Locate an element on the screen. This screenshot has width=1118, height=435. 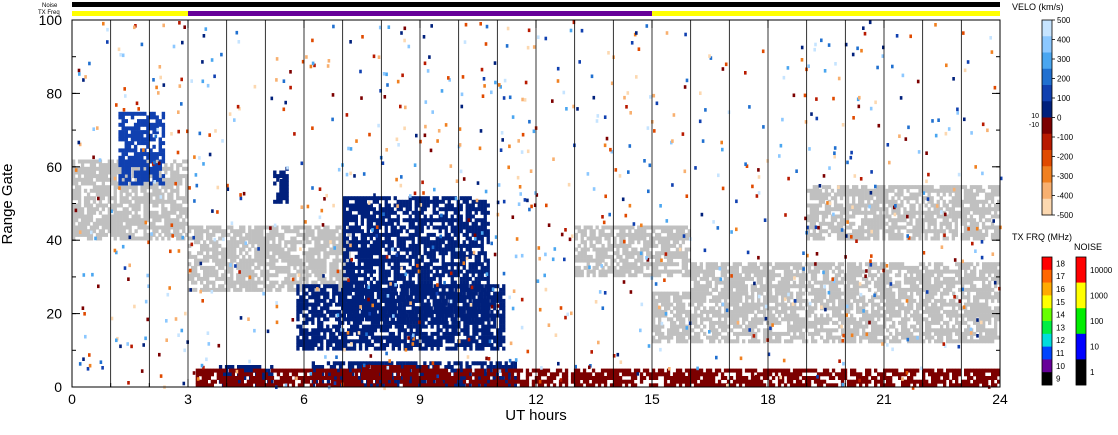
txfreq-colorbar: TX FRQ (MHz) 18 17 16 15 14 13 12 11 10 9 is located at coordinates (1042, 309).